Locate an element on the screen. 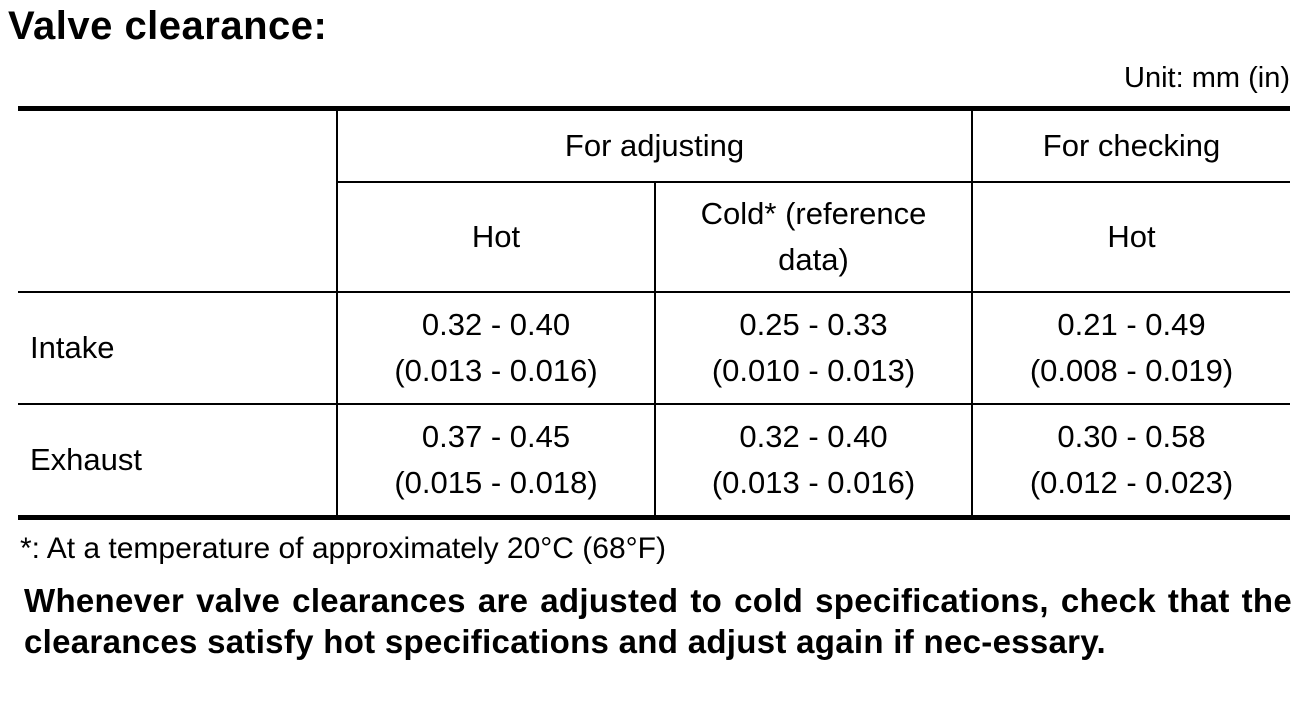  cell-value-in: (0.012 - 0.023) is located at coordinates (1131, 482).